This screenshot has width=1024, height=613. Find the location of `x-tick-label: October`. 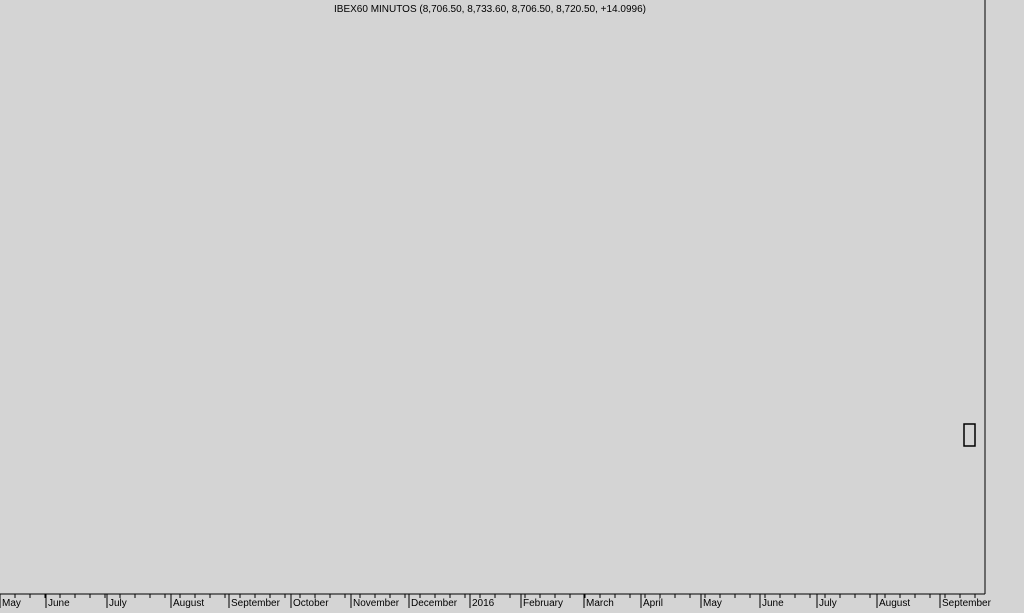

x-tick-label: October is located at coordinates (311, 603).